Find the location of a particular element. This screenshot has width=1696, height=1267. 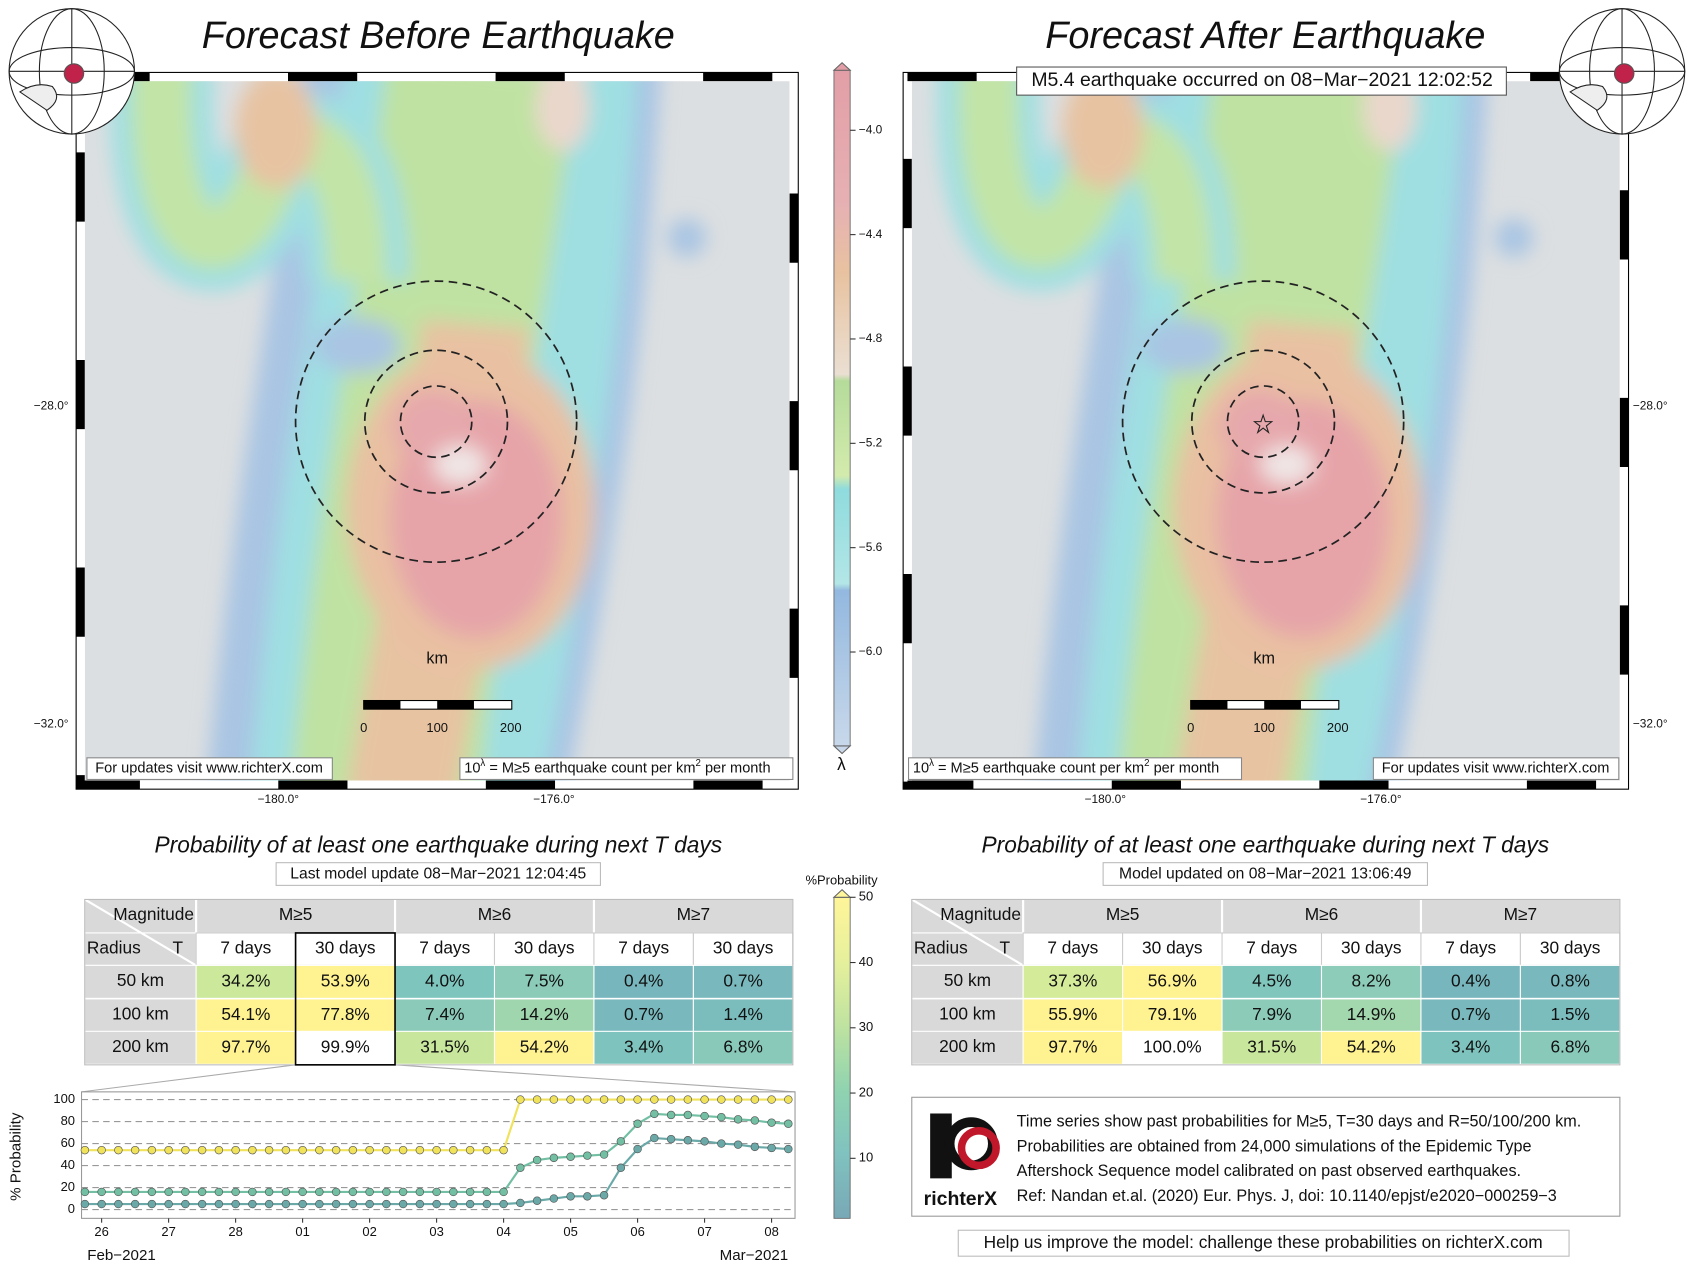

zoom-line is located at coordinates (595, 1078).